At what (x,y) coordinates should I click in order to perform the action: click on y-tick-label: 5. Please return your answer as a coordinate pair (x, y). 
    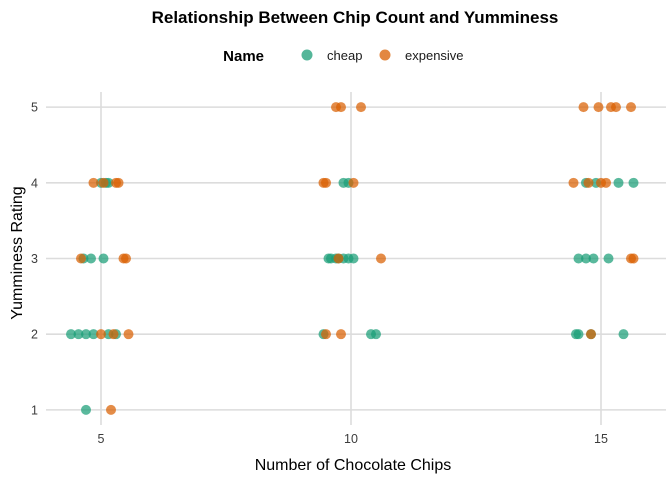
    Looking at the image, I should click on (34, 108).